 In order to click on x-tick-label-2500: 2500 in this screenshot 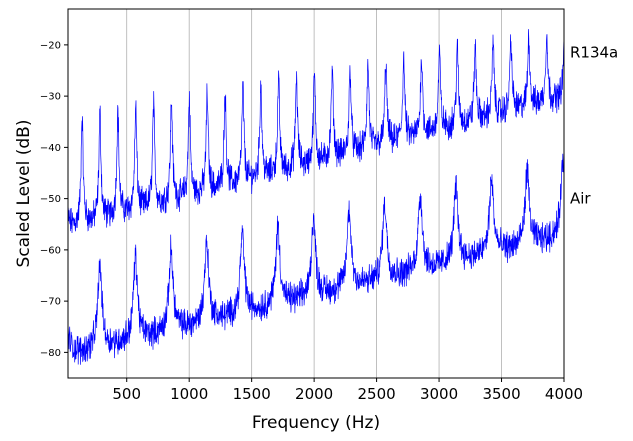, I will do `click(377, 394)`.